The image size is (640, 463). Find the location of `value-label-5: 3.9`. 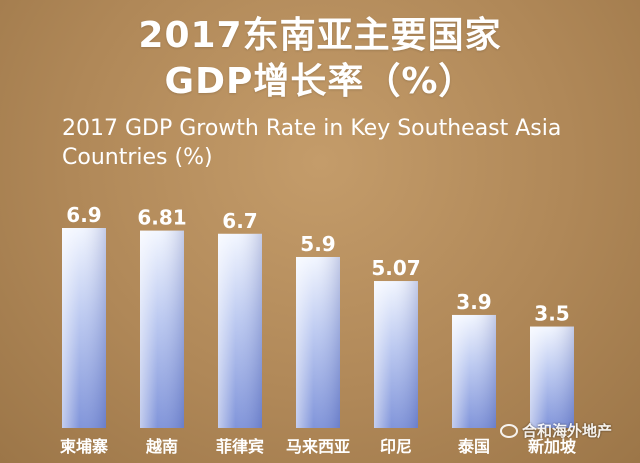

value-label-5: 3.9 is located at coordinates (473, 302).